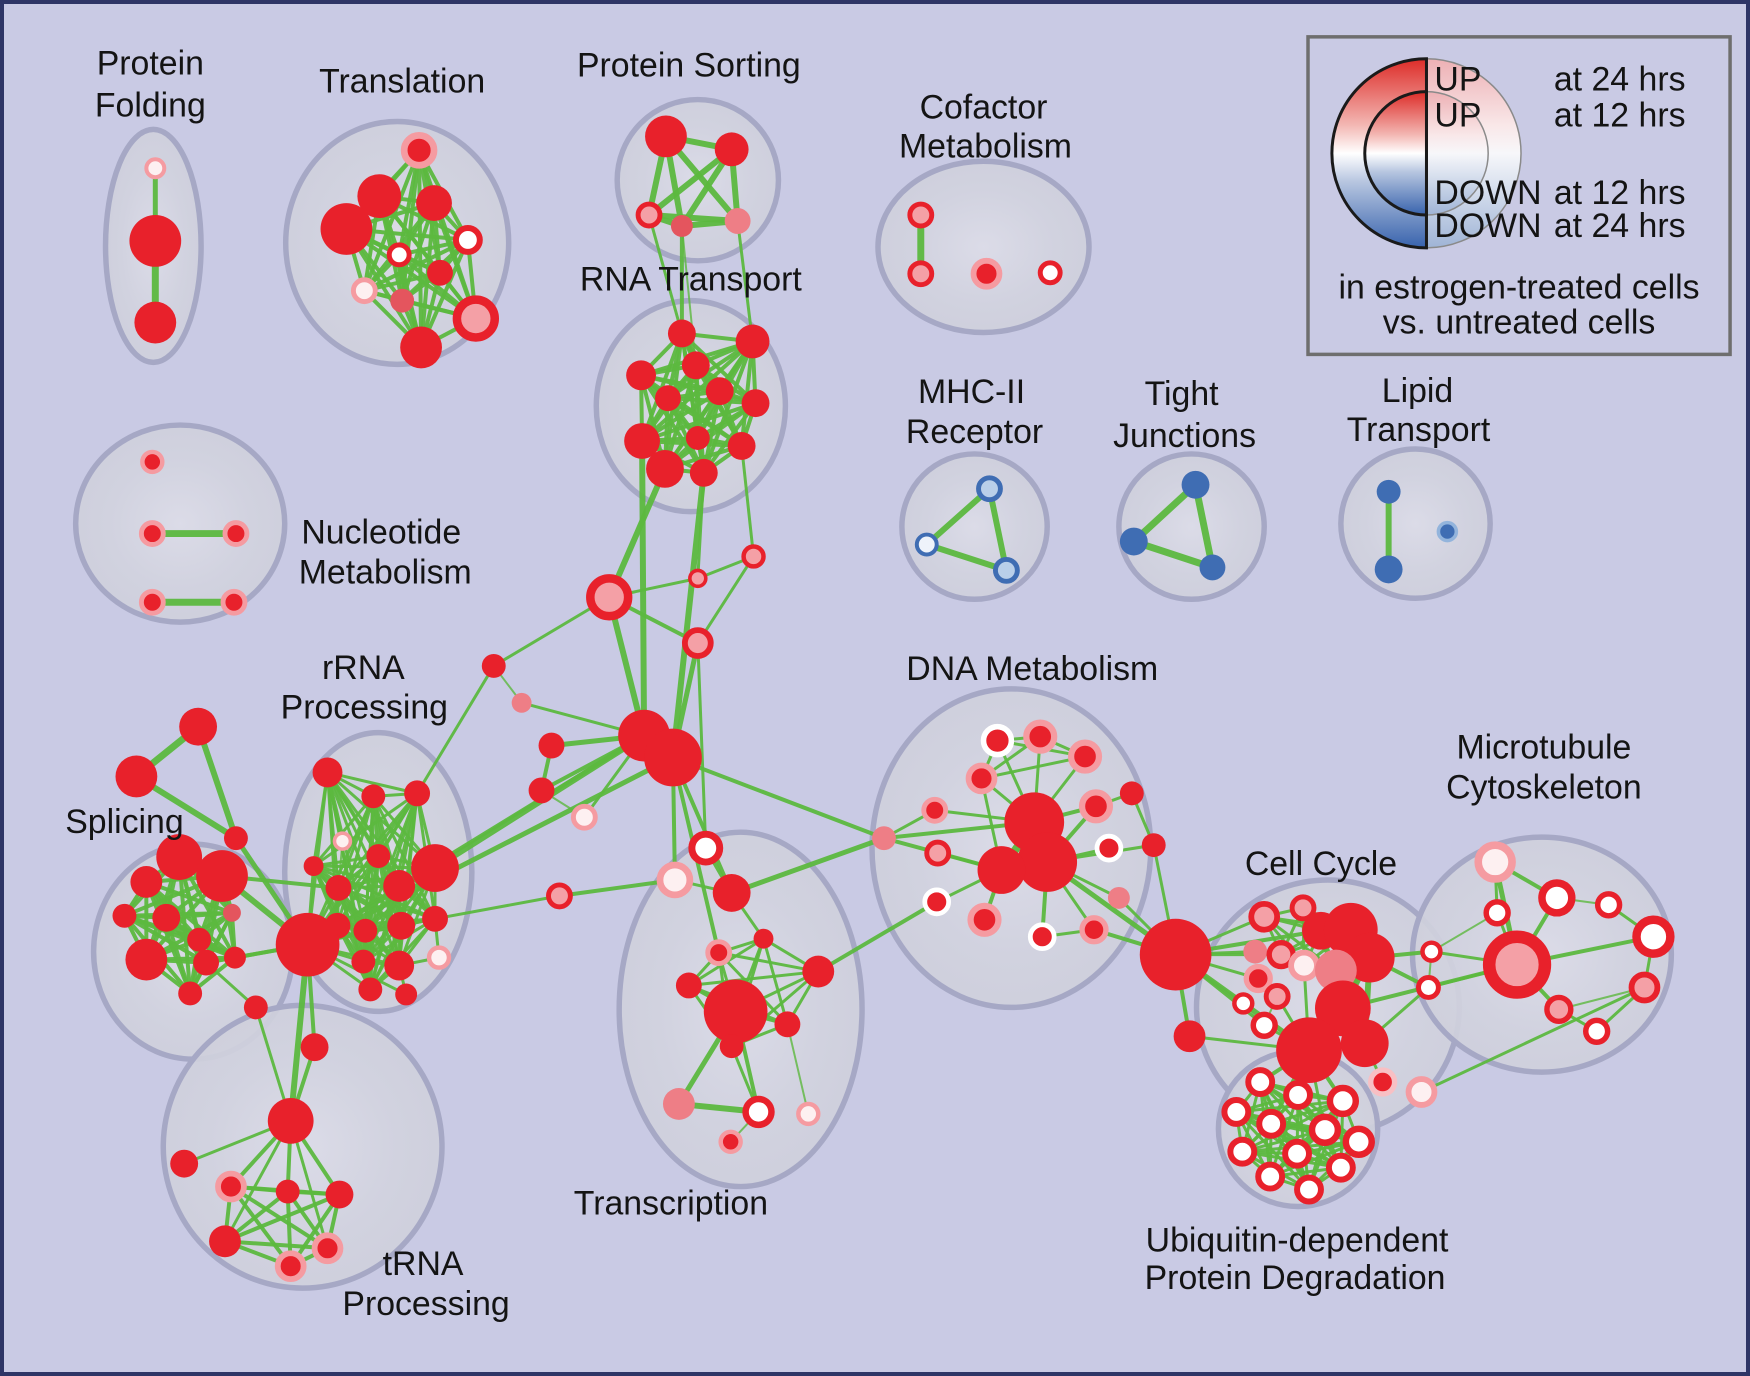  Describe the element at coordinates (1109, 848) in the screenshot. I see `node-dm12` at that location.